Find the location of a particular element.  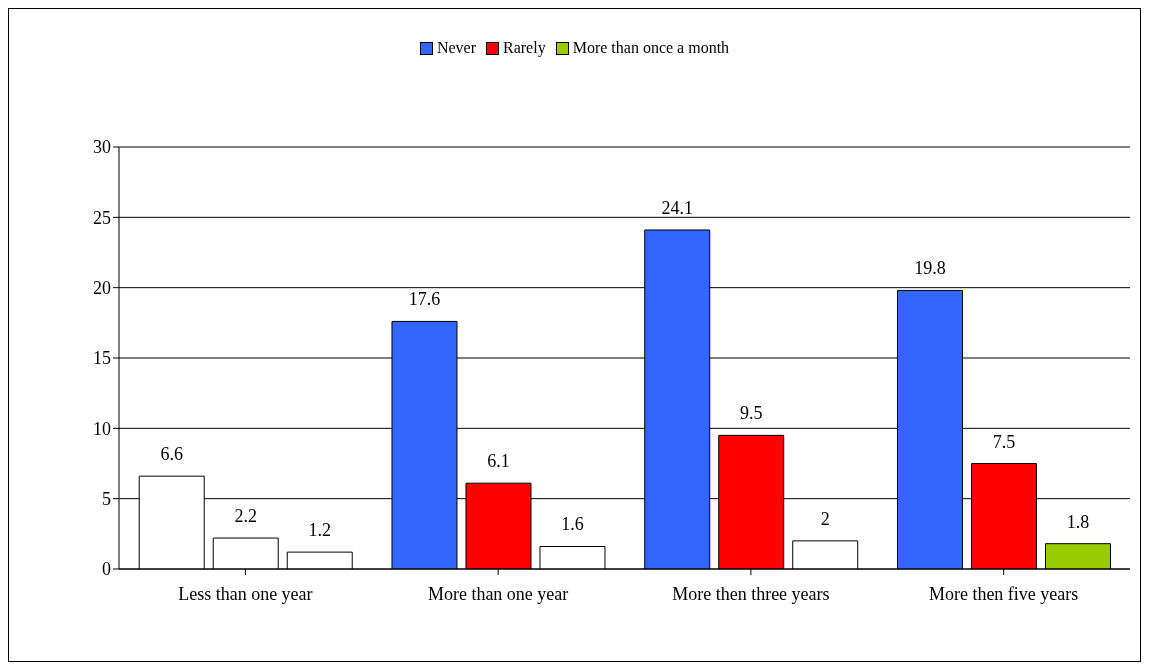

data-label: 24.1 is located at coordinates (677, 207).